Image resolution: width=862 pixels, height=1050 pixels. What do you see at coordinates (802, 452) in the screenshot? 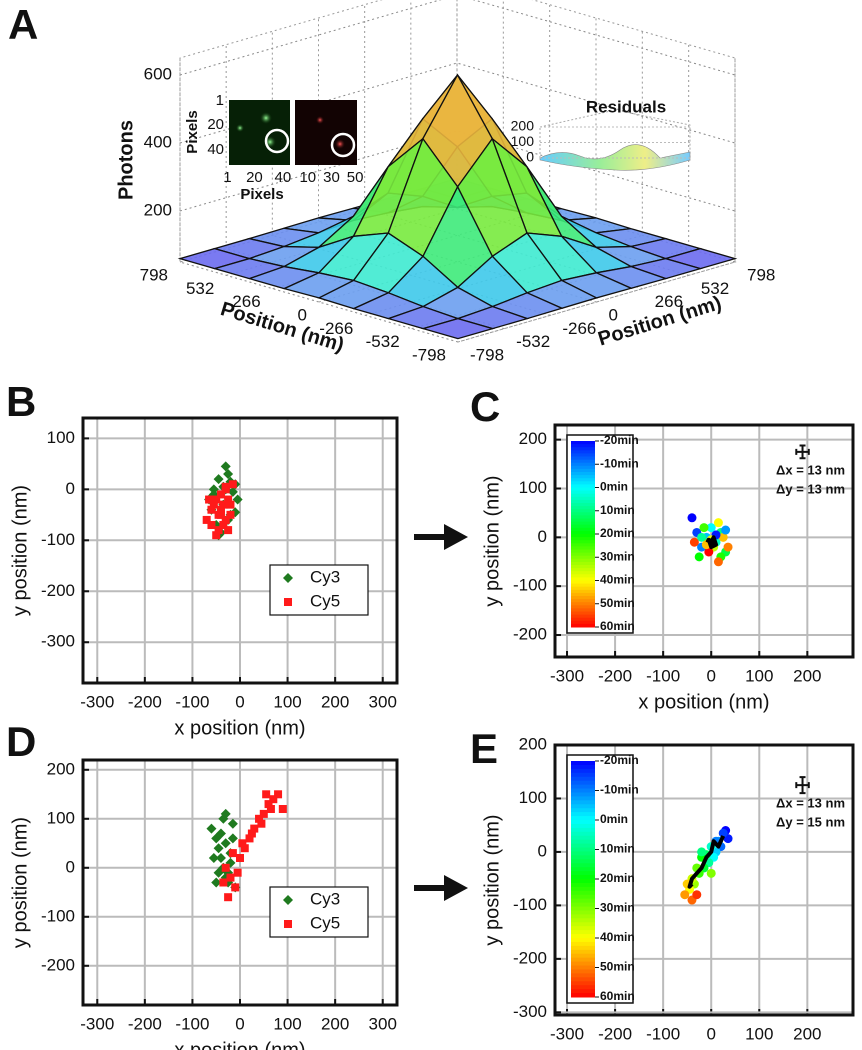
I see `error-cross` at bounding box center [802, 452].